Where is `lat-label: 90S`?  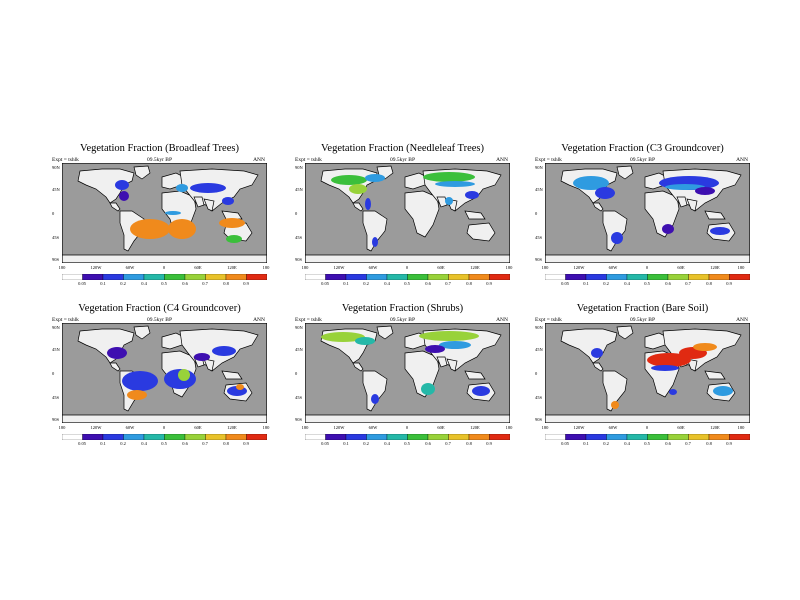
lat-label: 90S is located at coordinates (299, 419).